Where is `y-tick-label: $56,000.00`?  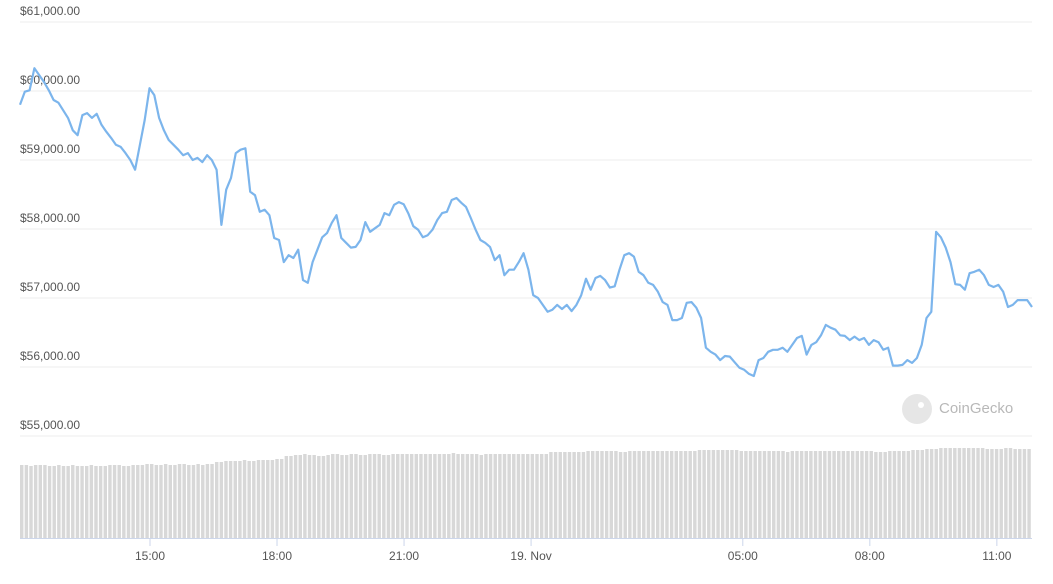
y-tick-label: $56,000.00 is located at coordinates (50, 356).